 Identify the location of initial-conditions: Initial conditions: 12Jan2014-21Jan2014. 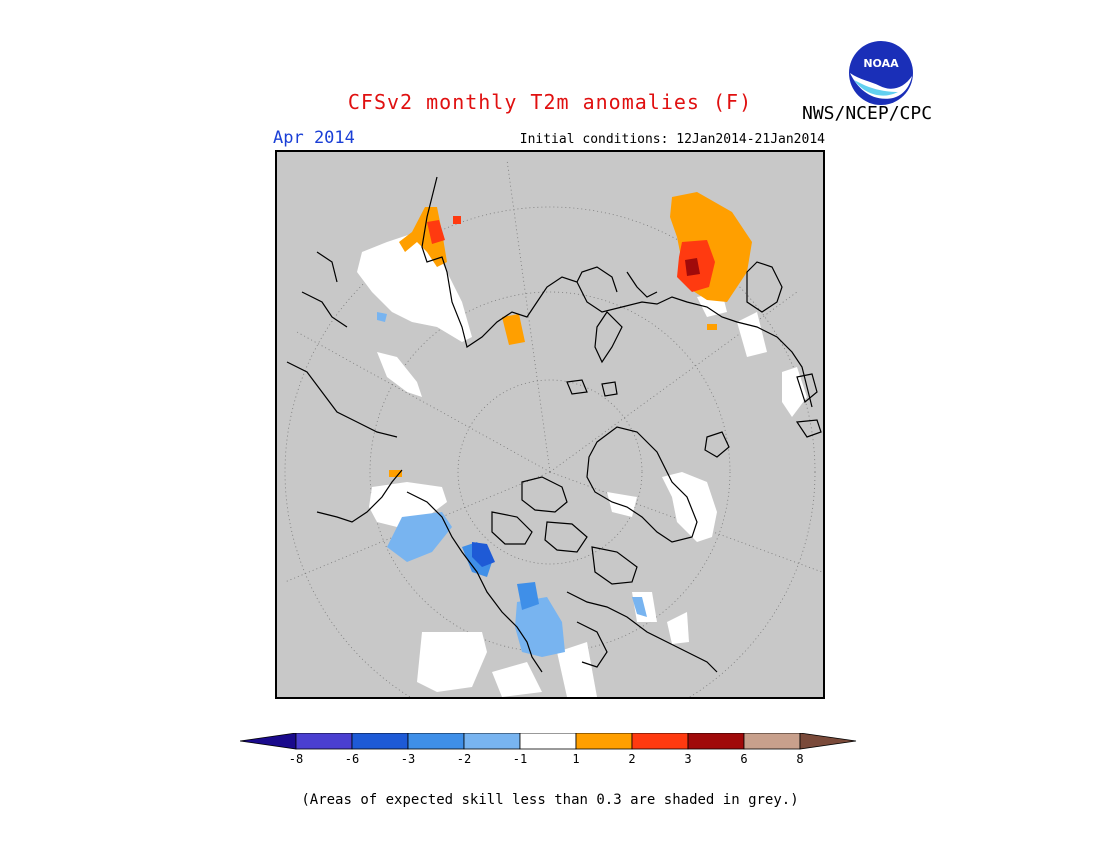
(672, 139).